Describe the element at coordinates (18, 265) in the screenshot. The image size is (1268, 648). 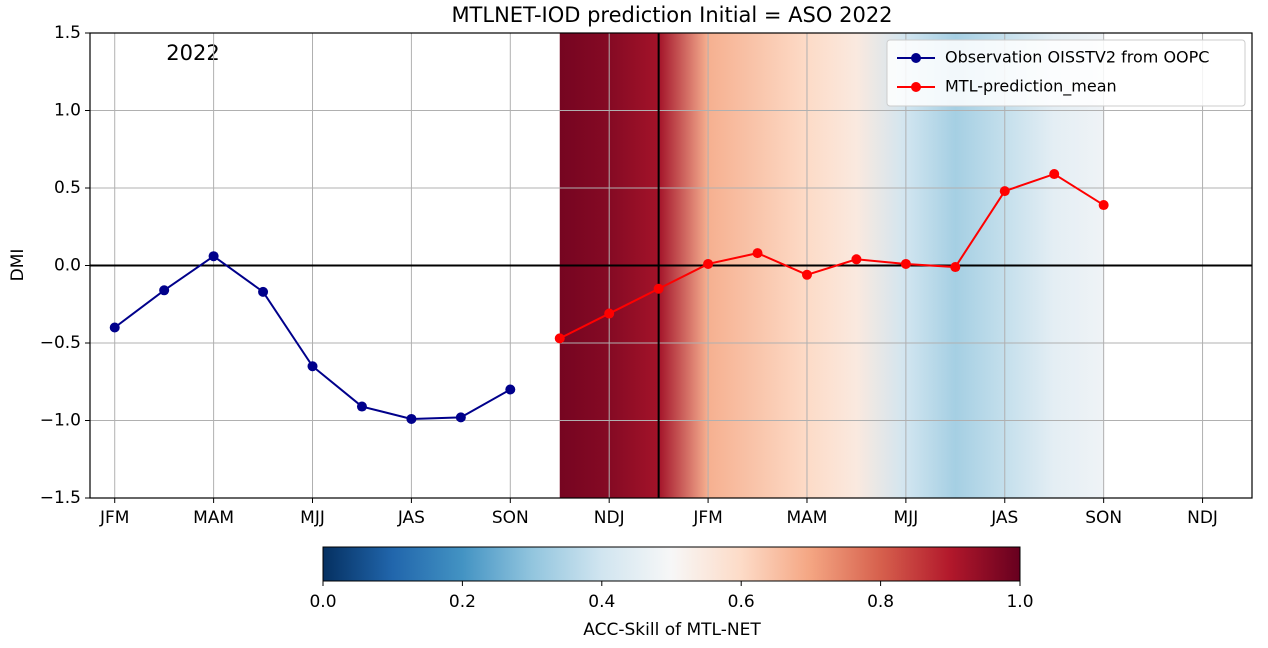
I see `y-axis-label: DMI` at that location.